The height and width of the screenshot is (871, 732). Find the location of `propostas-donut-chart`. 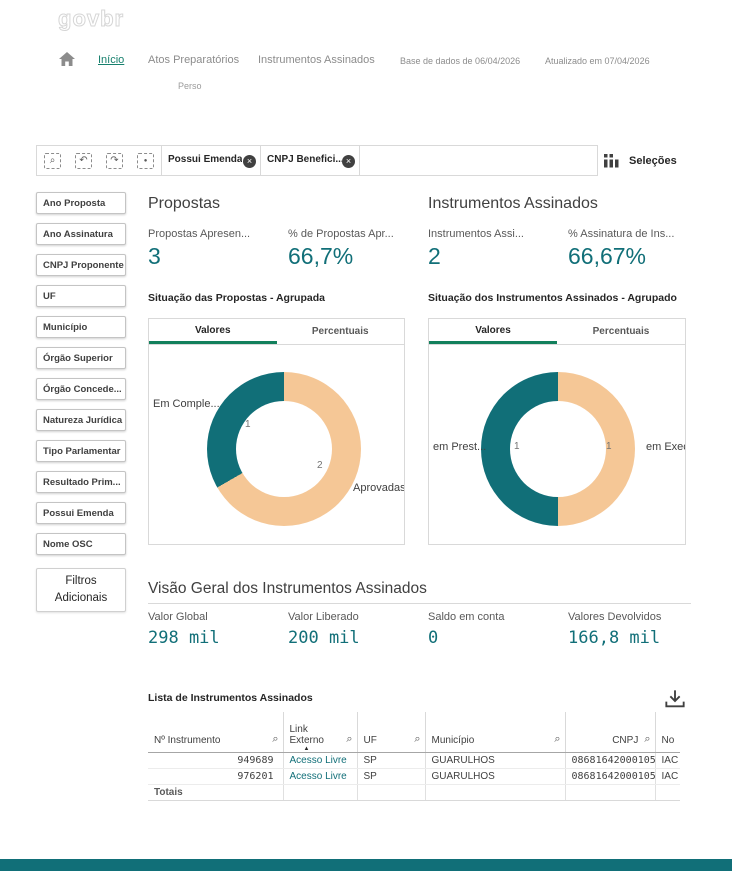

propostas-donut-chart is located at coordinates (284, 449).